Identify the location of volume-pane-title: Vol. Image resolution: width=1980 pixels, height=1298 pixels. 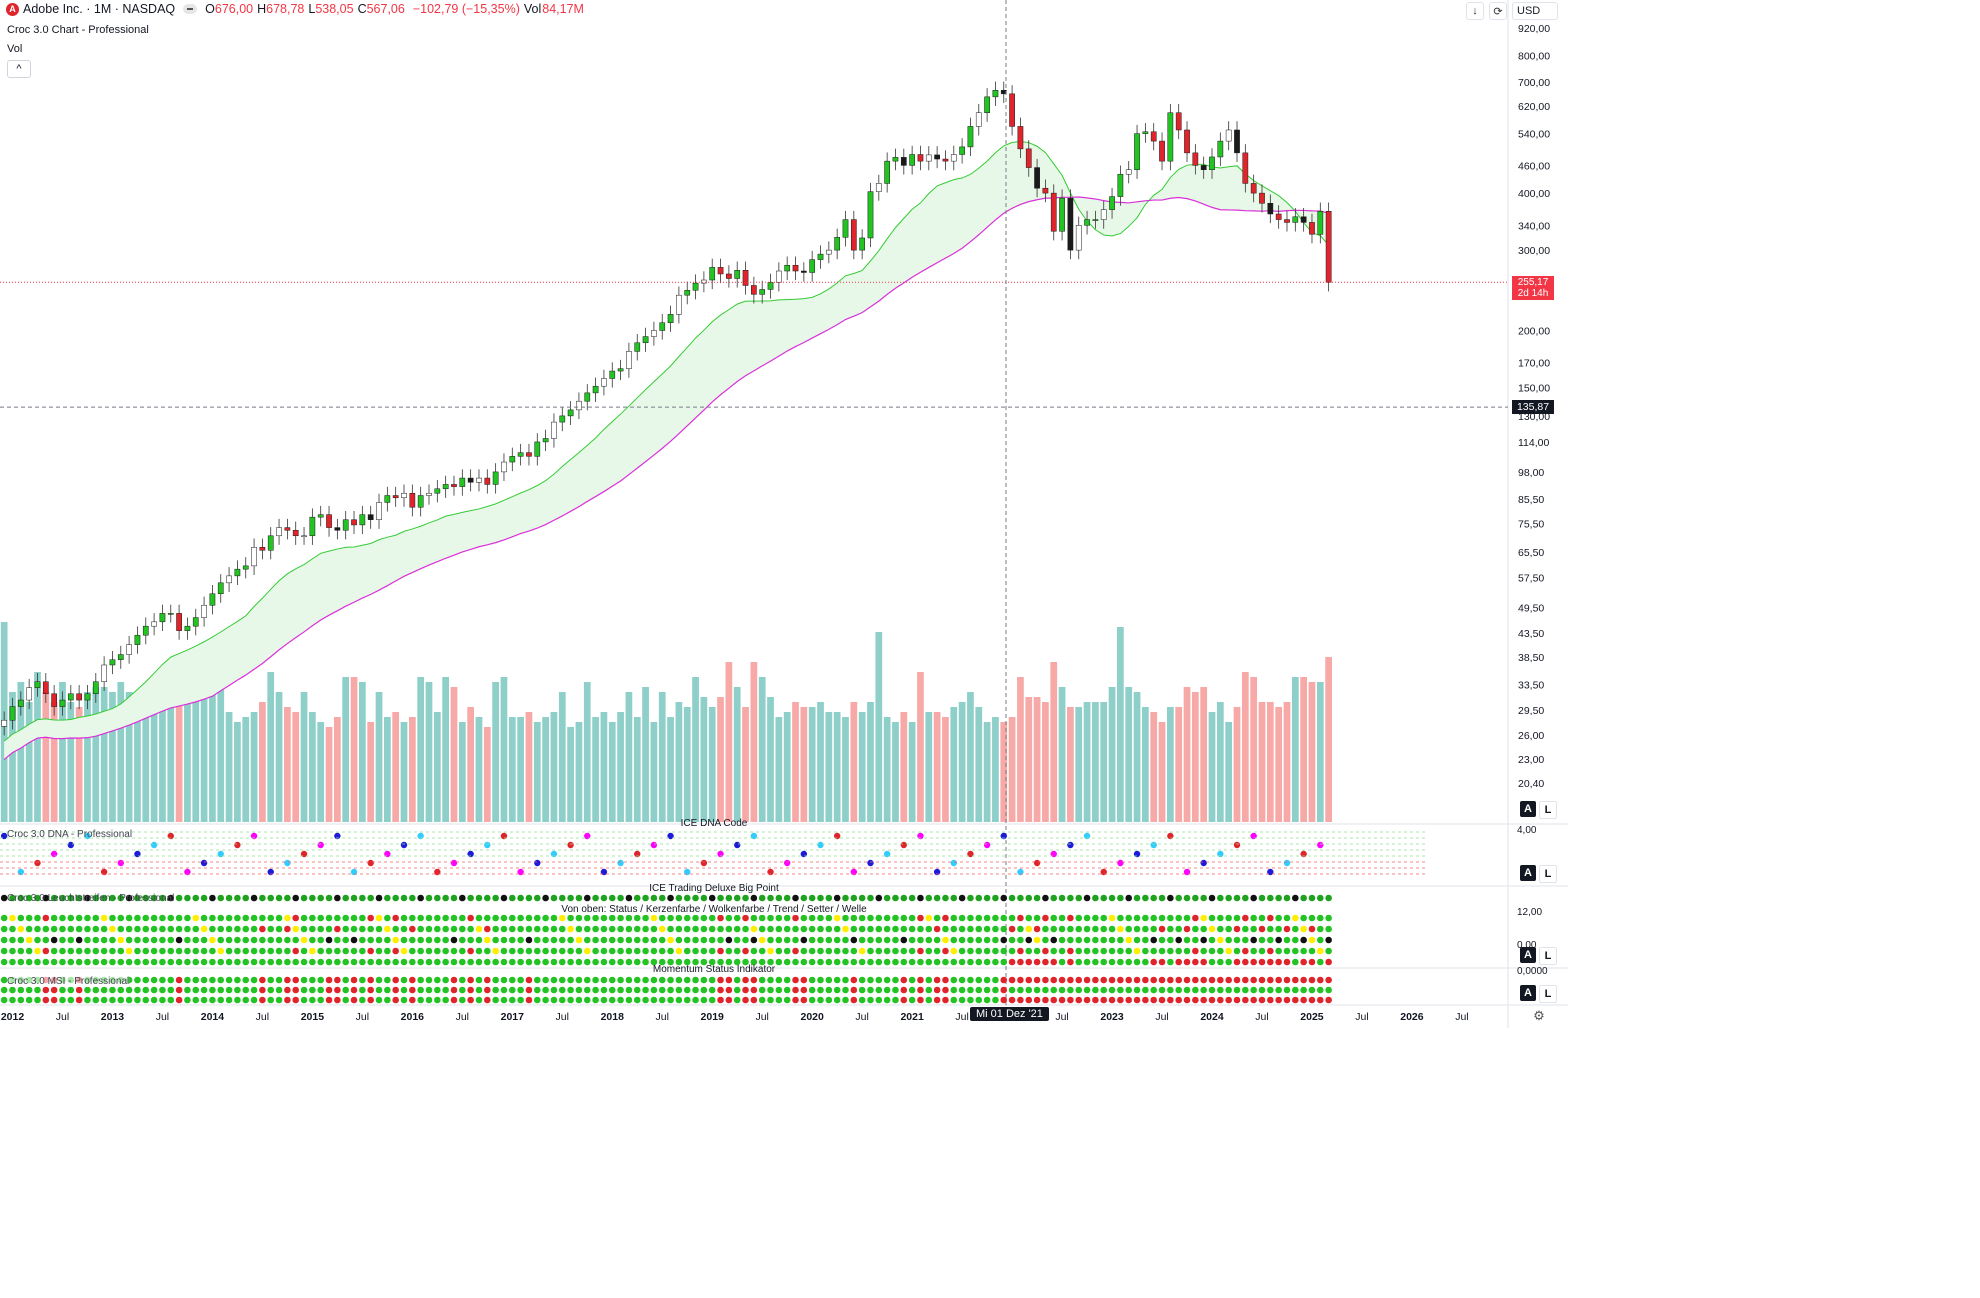
(15, 49).